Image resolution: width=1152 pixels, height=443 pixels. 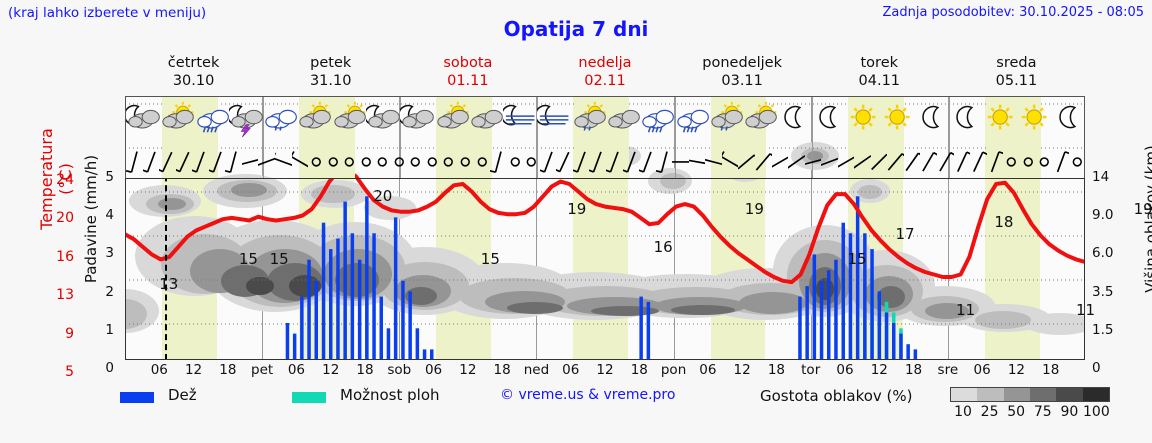 I want to click on day-header-torek: torek 04.11, so click(x=879, y=72).